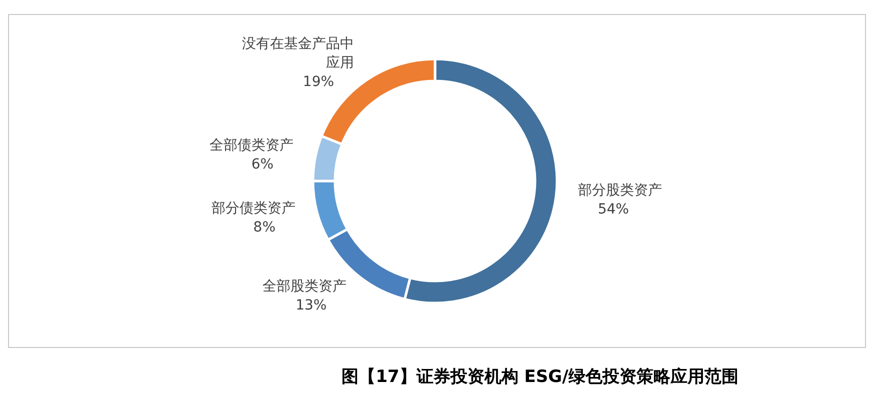 This screenshot has width=876, height=398. Describe the element at coordinates (540, 377) in the screenshot. I see `text: 图【17】证券投资机构 ESG/绿色投资策略应用范围` at that location.